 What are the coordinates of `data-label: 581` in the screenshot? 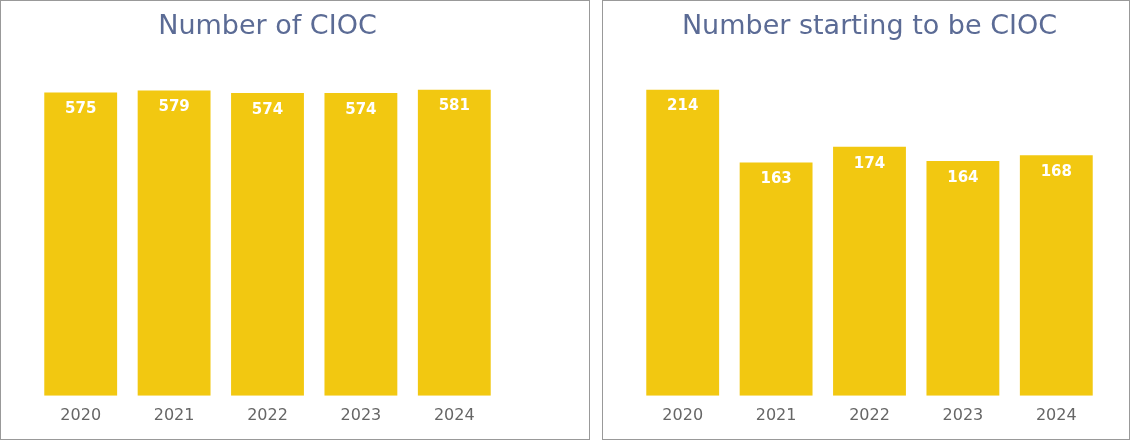 It's located at (454, 105).